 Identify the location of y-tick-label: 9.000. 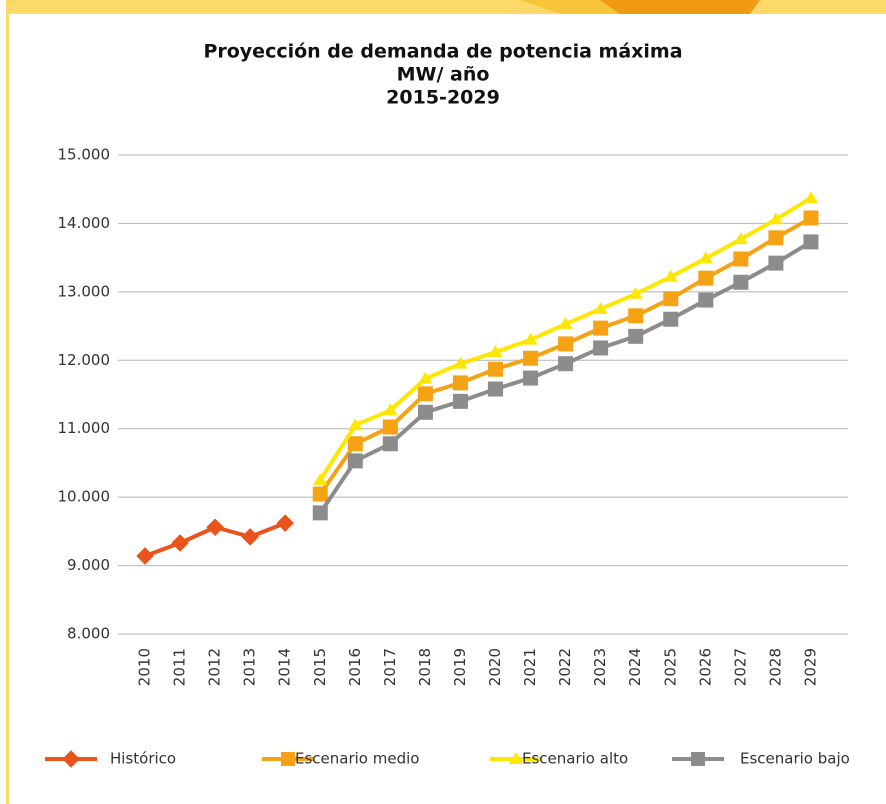
(88, 565).